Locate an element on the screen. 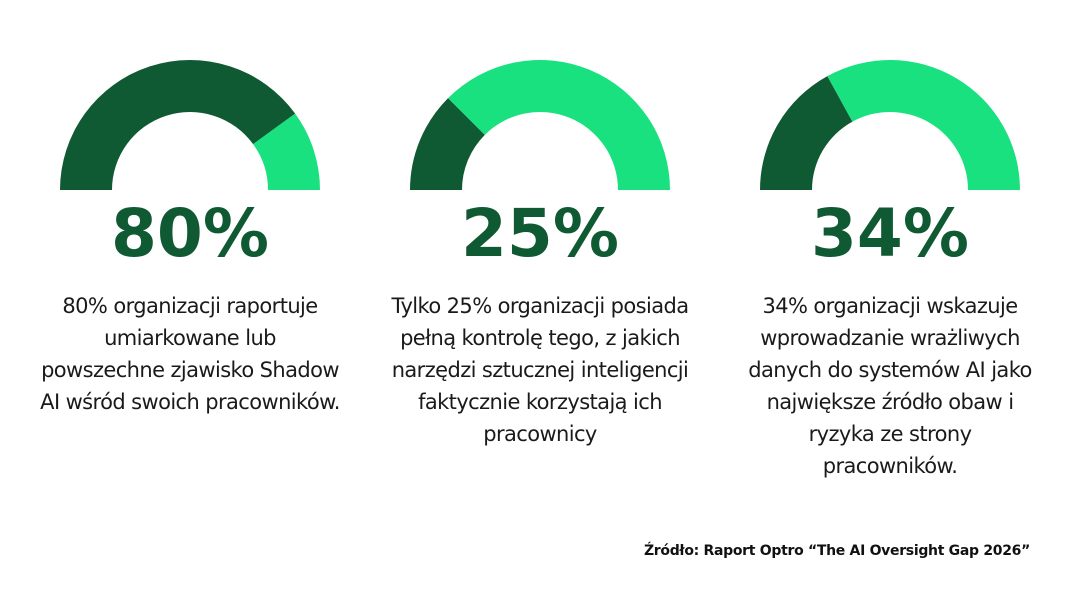 This screenshot has height=600, width=1080. gauge-3-remainder-segment is located at coordinates (923, 125).